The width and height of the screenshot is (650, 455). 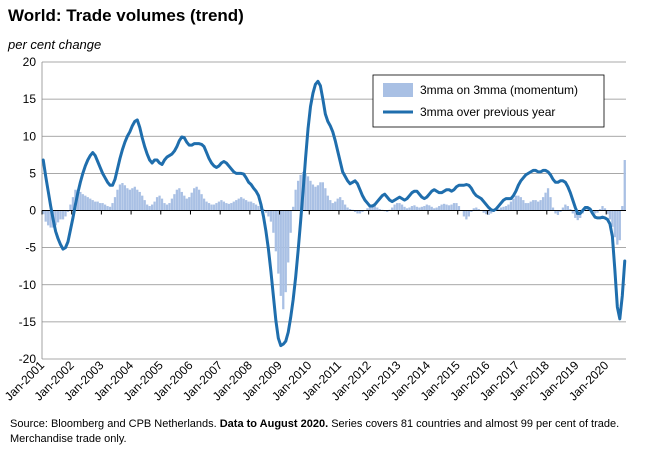 What do you see at coordinates (28, 285) in the screenshot?
I see `y-tick-label: -10` at bounding box center [28, 285].